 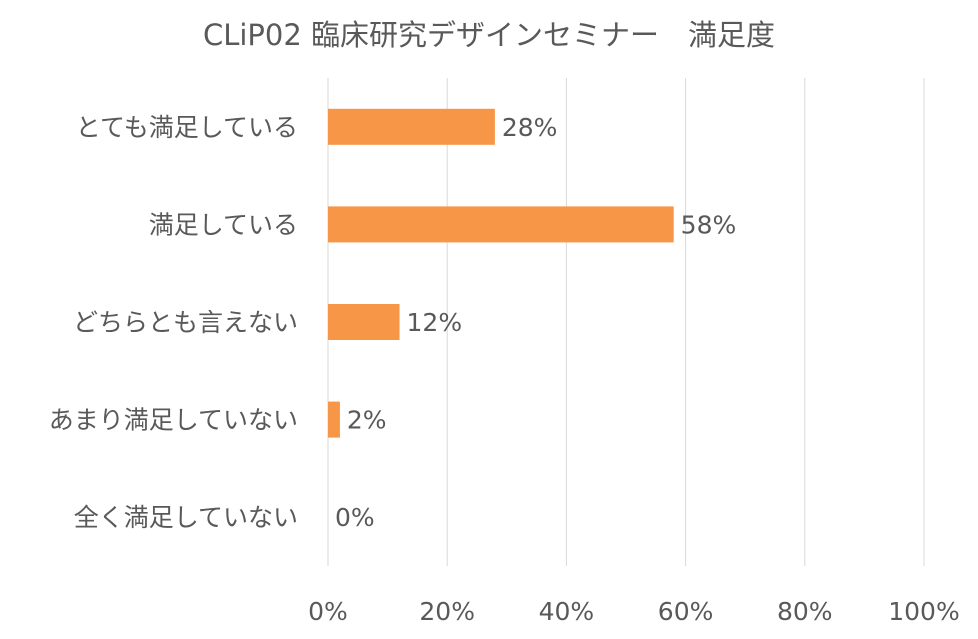 What do you see at coordinates (173, 420) in the screenshot?
I see `category-label: あまり満足していない` at bounding box center [173, 420].